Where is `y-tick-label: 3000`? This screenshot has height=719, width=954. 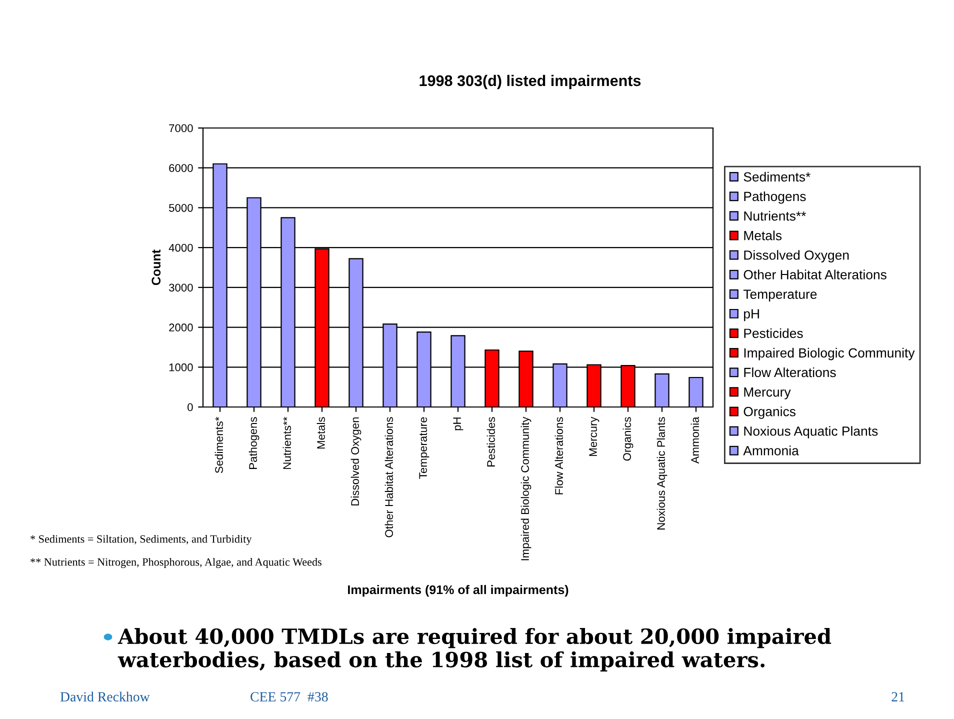 y-tick-label: 3000 is located at coordinates (180, 288).